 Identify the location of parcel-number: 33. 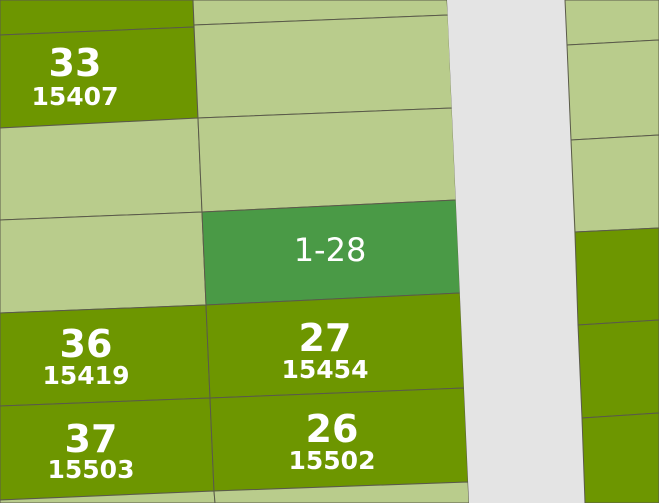
(75, 63).